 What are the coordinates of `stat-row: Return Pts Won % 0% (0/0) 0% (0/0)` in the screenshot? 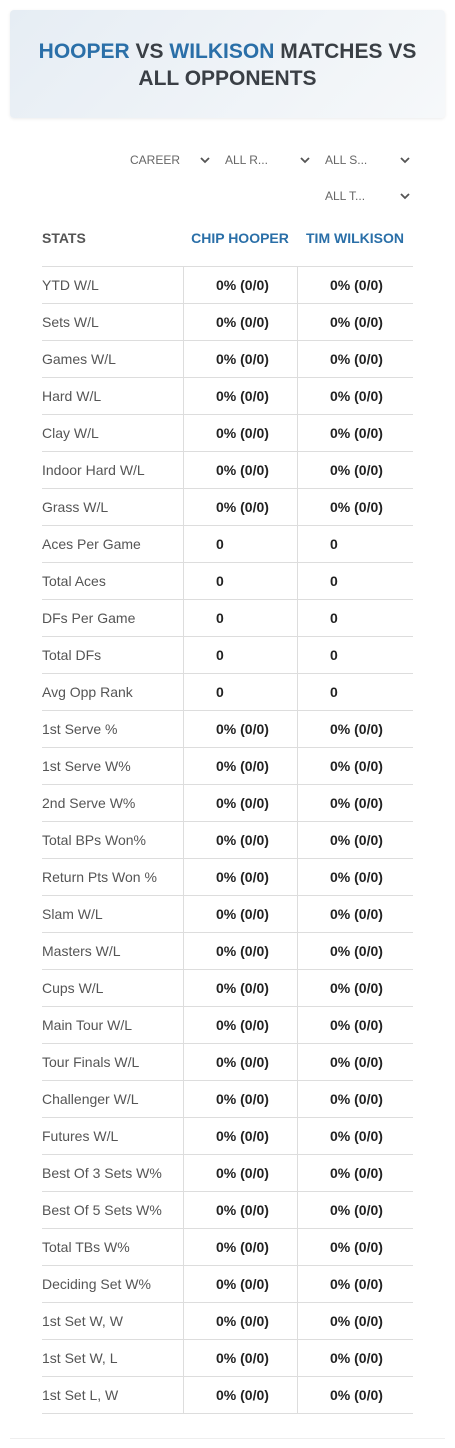 It's located at (227, 876).